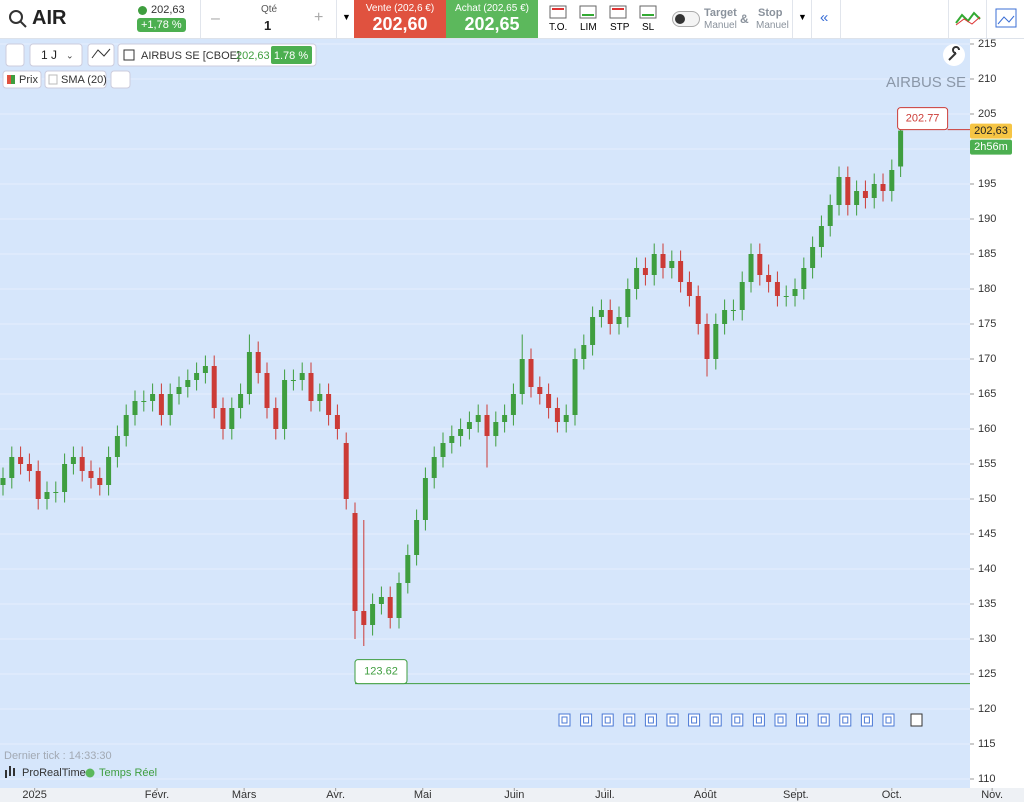  Describe the element at coordinates (604, 20) in the screenshot. I see `order-types: T.O. LIM STP SL` at that location.